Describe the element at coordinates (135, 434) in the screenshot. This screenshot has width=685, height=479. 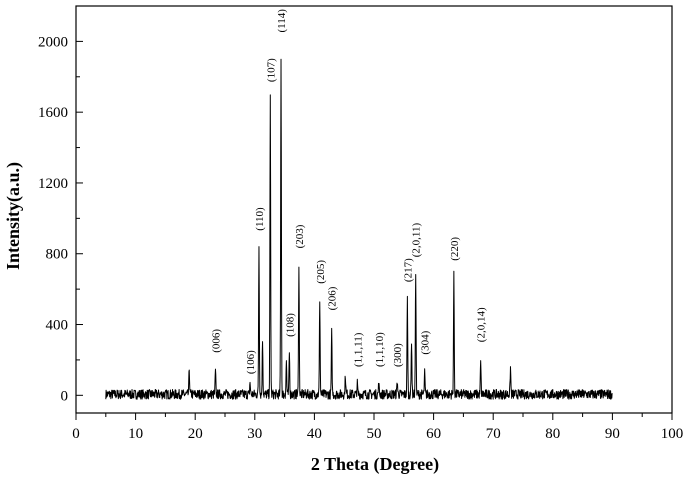
I see `x-tick-label: 10` at that location.